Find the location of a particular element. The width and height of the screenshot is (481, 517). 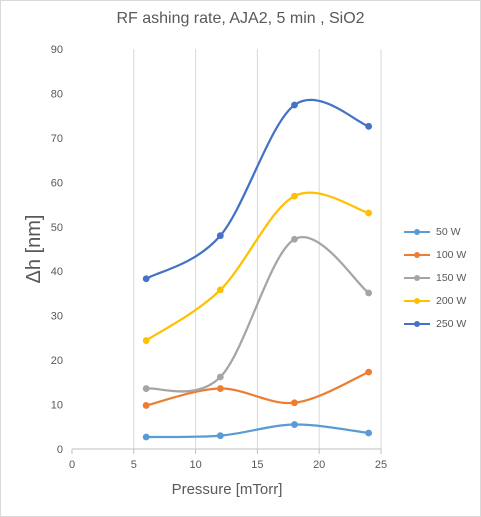

x-tick-label: 25 is located at coordinates (381, 465).